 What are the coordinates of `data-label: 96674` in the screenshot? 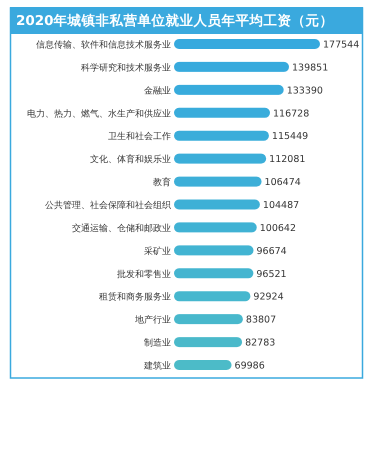 It's located at (271, 251).